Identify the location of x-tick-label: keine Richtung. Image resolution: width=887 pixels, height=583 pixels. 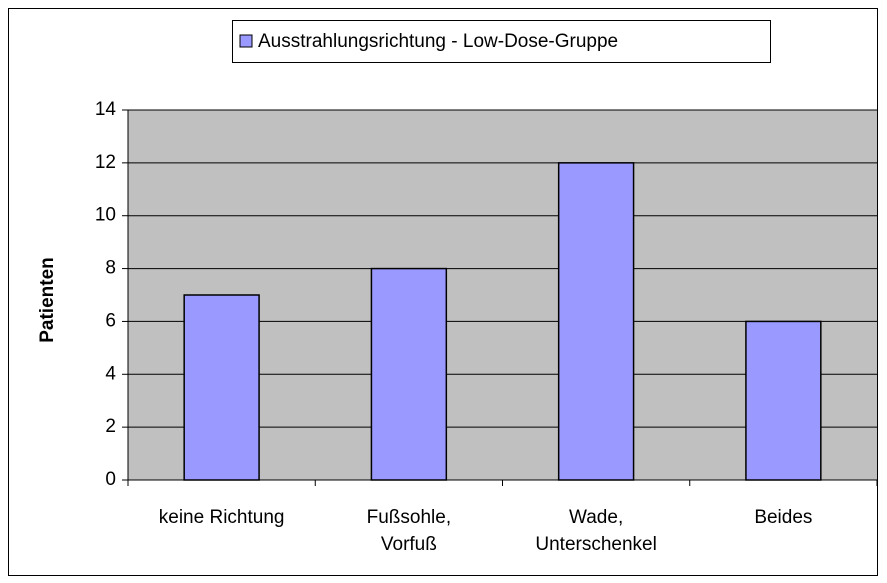
(222, 517).